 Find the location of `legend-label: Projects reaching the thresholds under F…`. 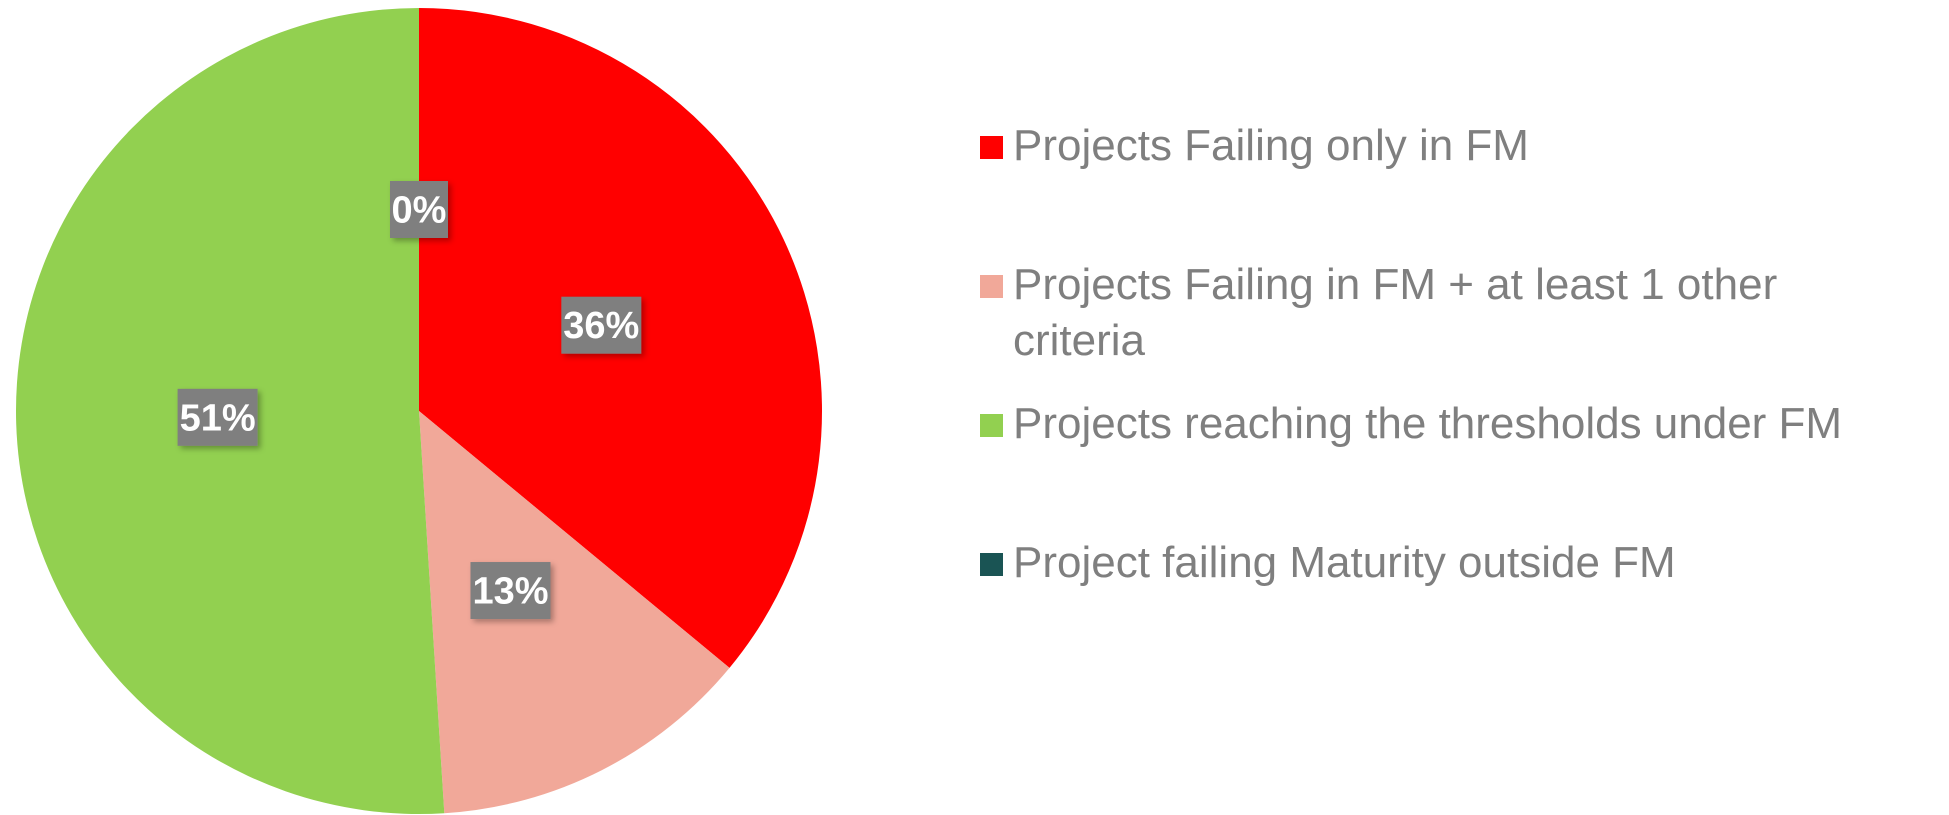

legend-label: Projects reaching the thresholds under F… is located at coordinates (1428, 423).